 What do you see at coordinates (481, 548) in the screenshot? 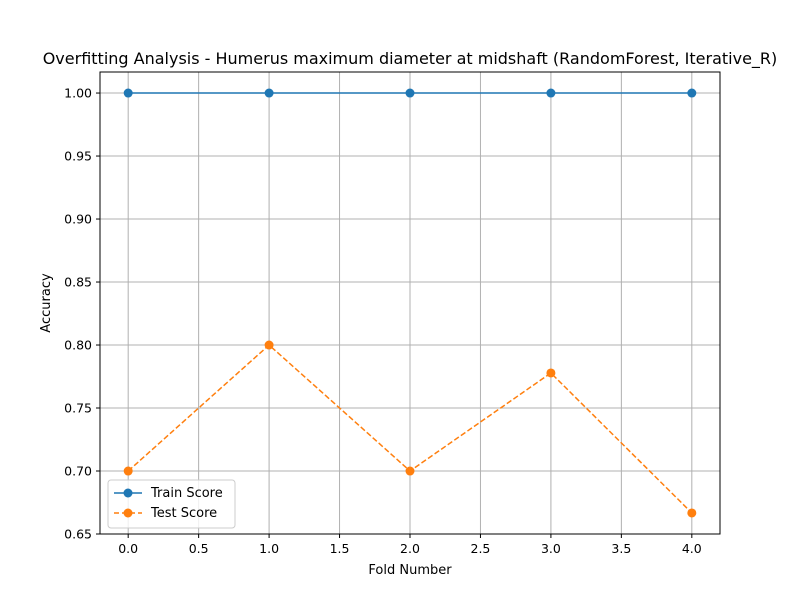
I see `x-tick-label: 2.5` at bounding box center [481, 548].